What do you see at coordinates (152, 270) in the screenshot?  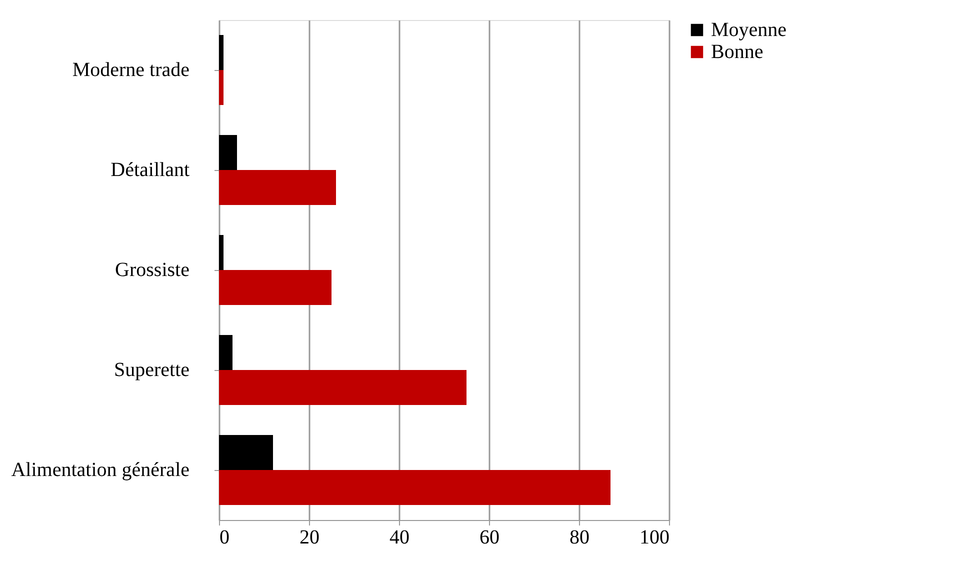 I see `y-tick-label: Grossiste` at bounding box center [152, 270].